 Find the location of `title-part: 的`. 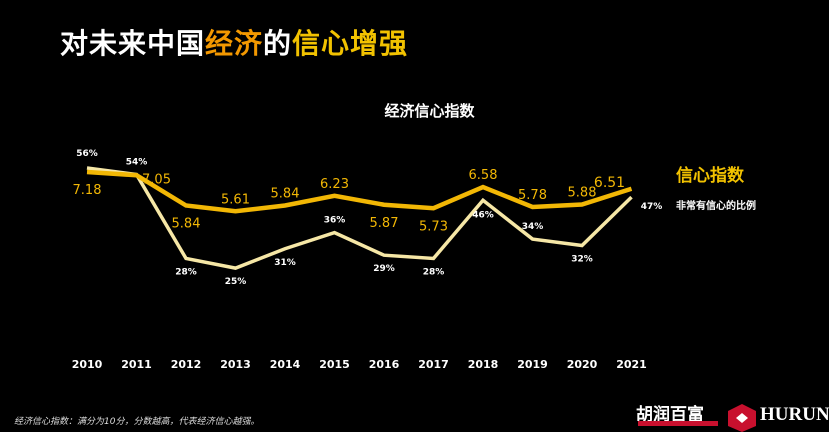

title-part: 的 is located at coordinates (278, 43).